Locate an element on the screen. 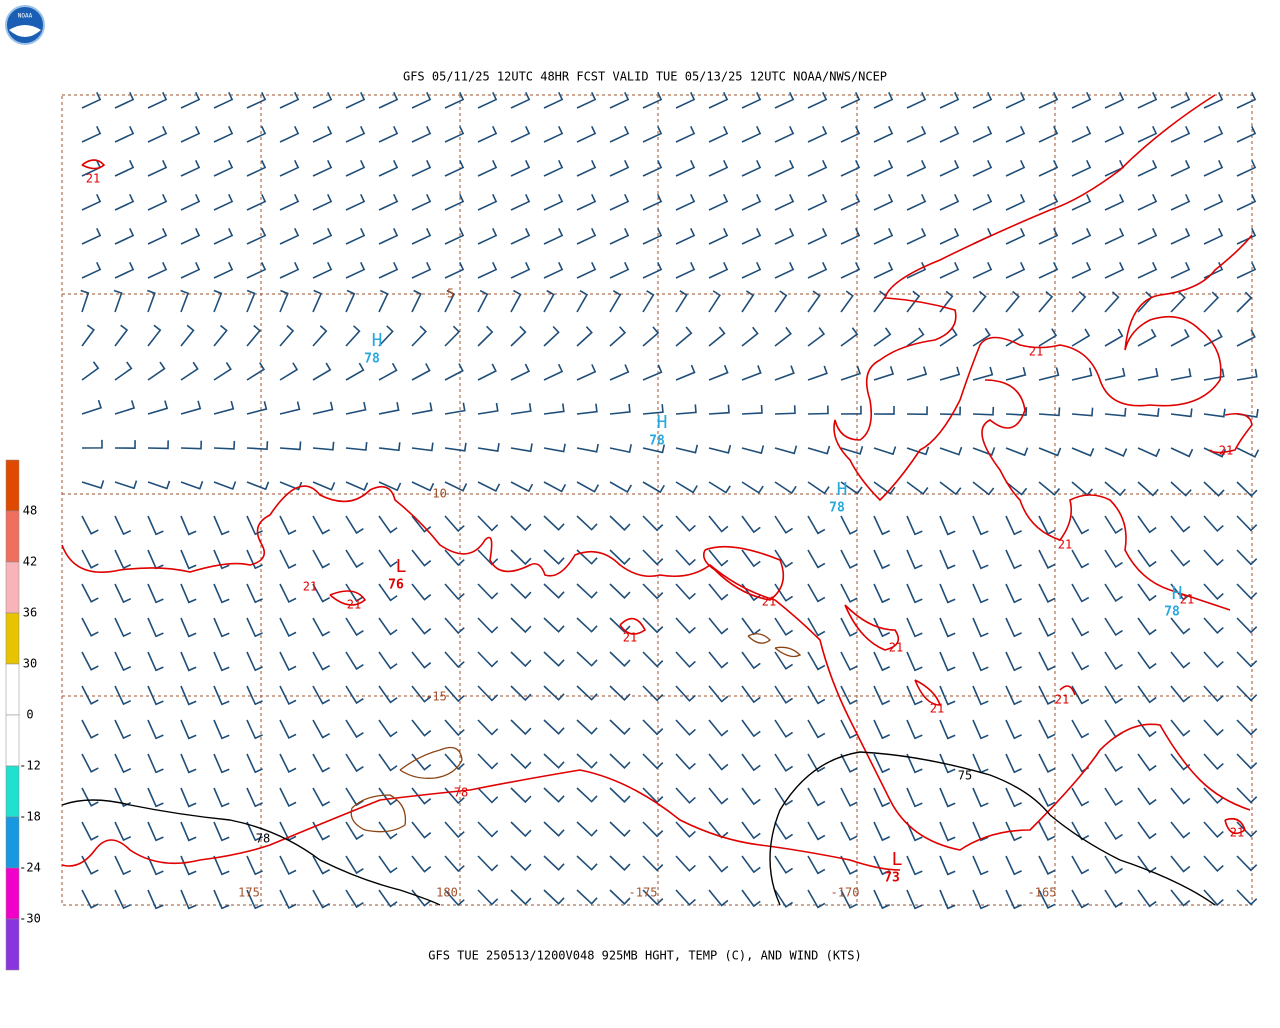 The height and width of the screenshot is (1028, 1280). color-bar-label: -12 is located at coordinates (30, 766).